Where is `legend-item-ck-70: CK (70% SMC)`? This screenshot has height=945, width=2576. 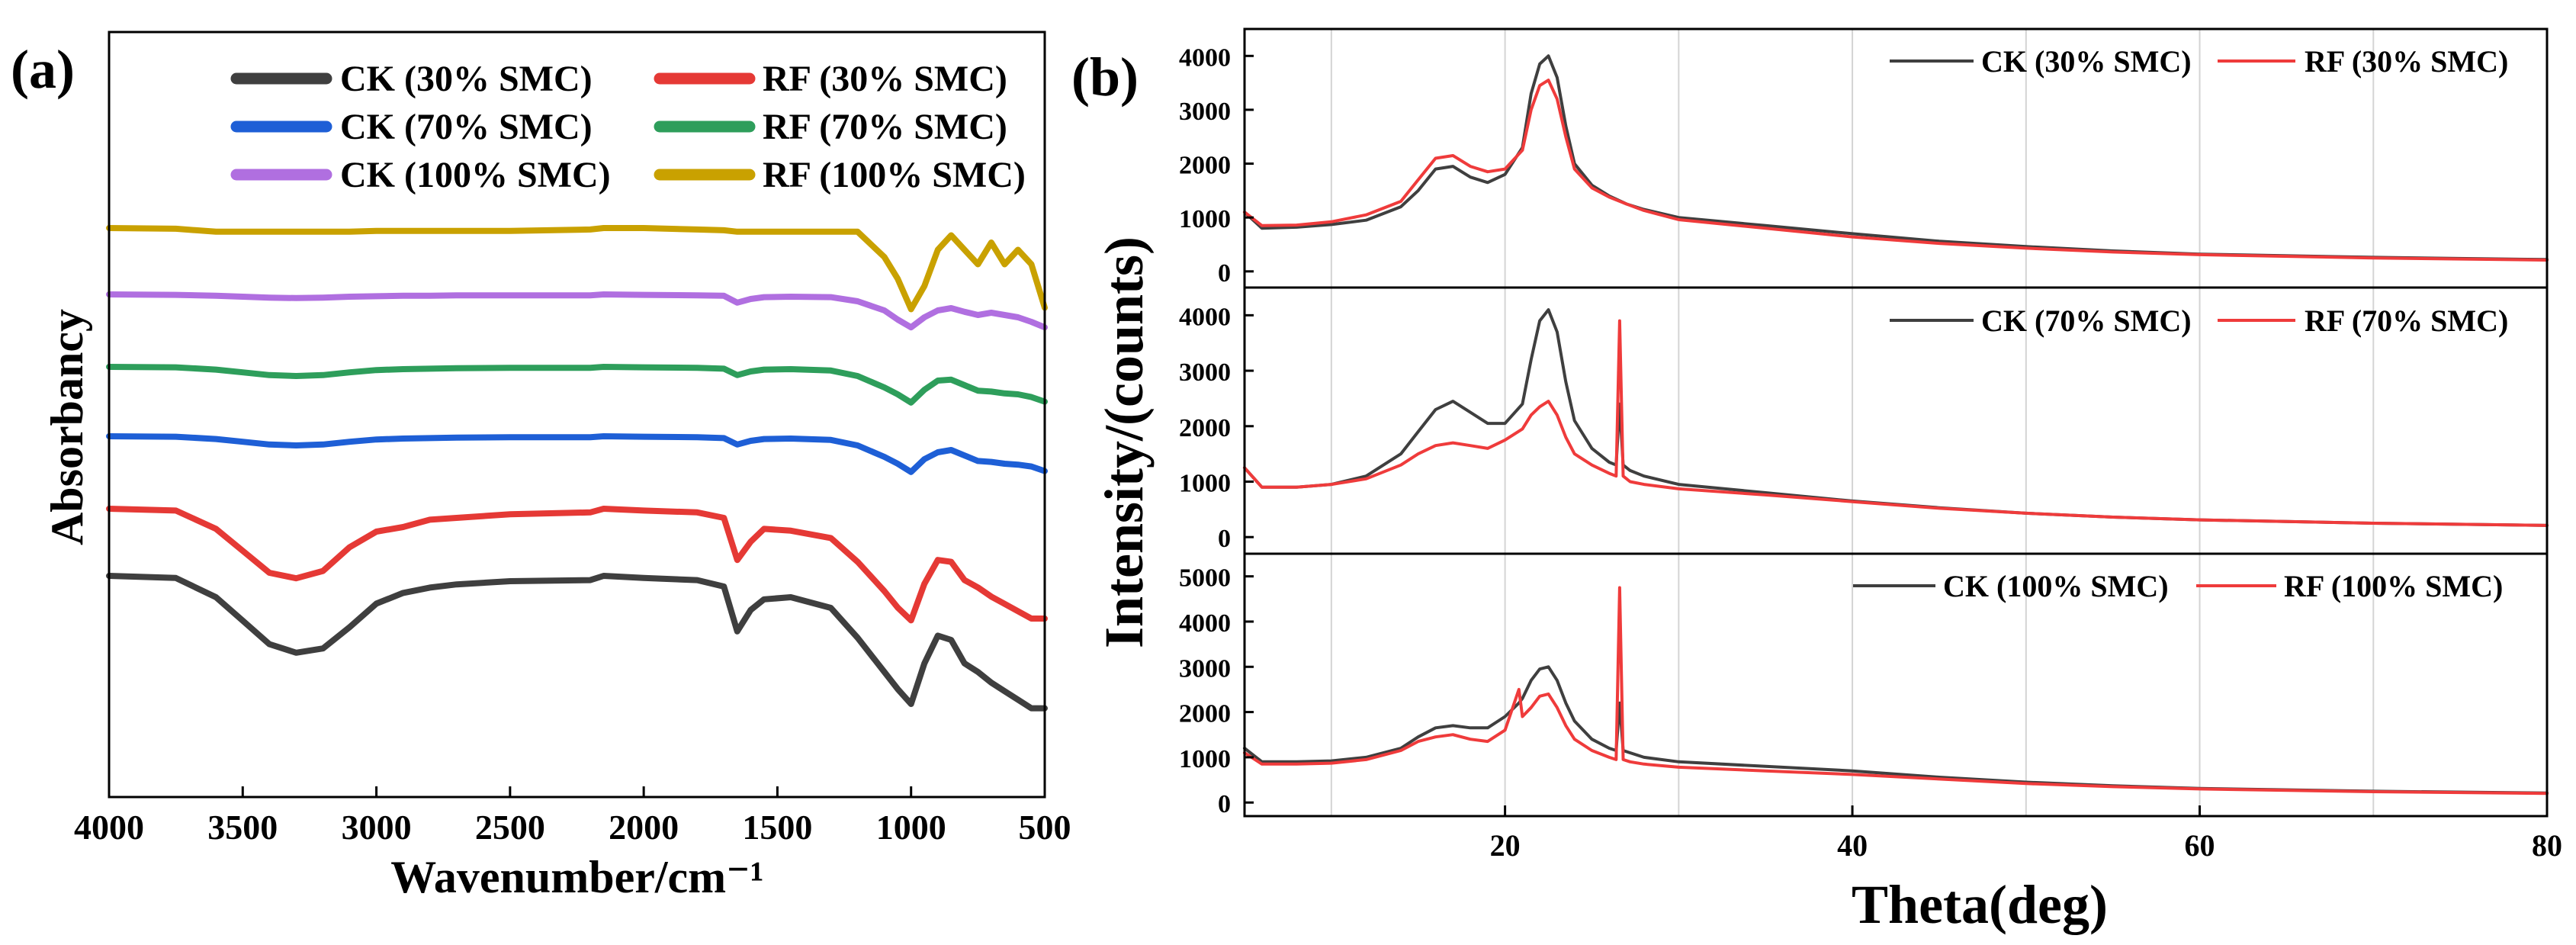 legend-item-ck-70: CK (70% SMC) is located at coordinates (411, 127).